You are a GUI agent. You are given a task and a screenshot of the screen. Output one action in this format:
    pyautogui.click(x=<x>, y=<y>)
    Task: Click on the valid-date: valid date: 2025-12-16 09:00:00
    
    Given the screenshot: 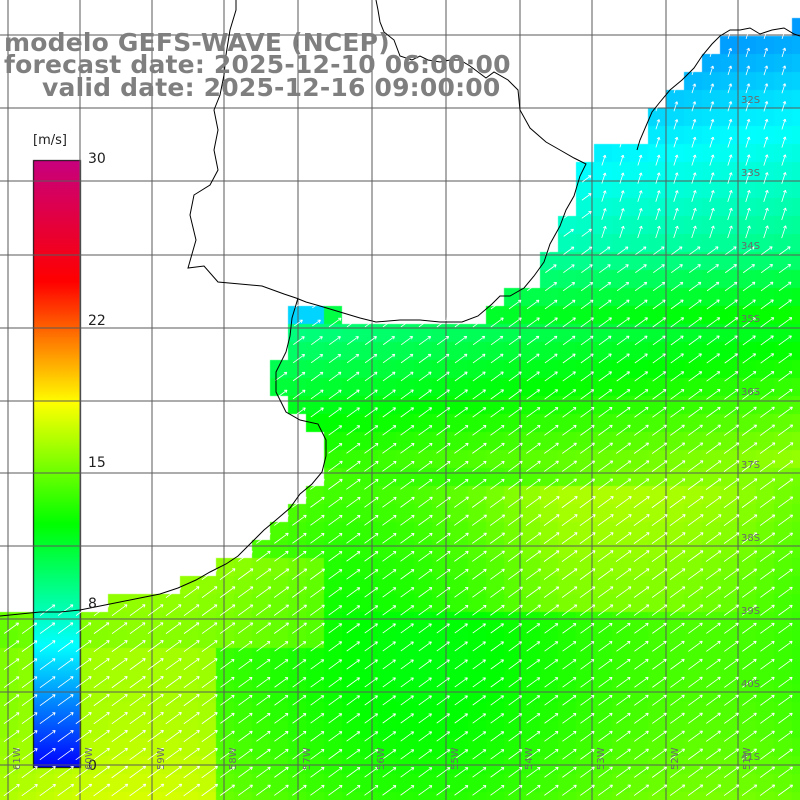 What is the action you would take?
    pyautogui.click(x=271, y=87)
    